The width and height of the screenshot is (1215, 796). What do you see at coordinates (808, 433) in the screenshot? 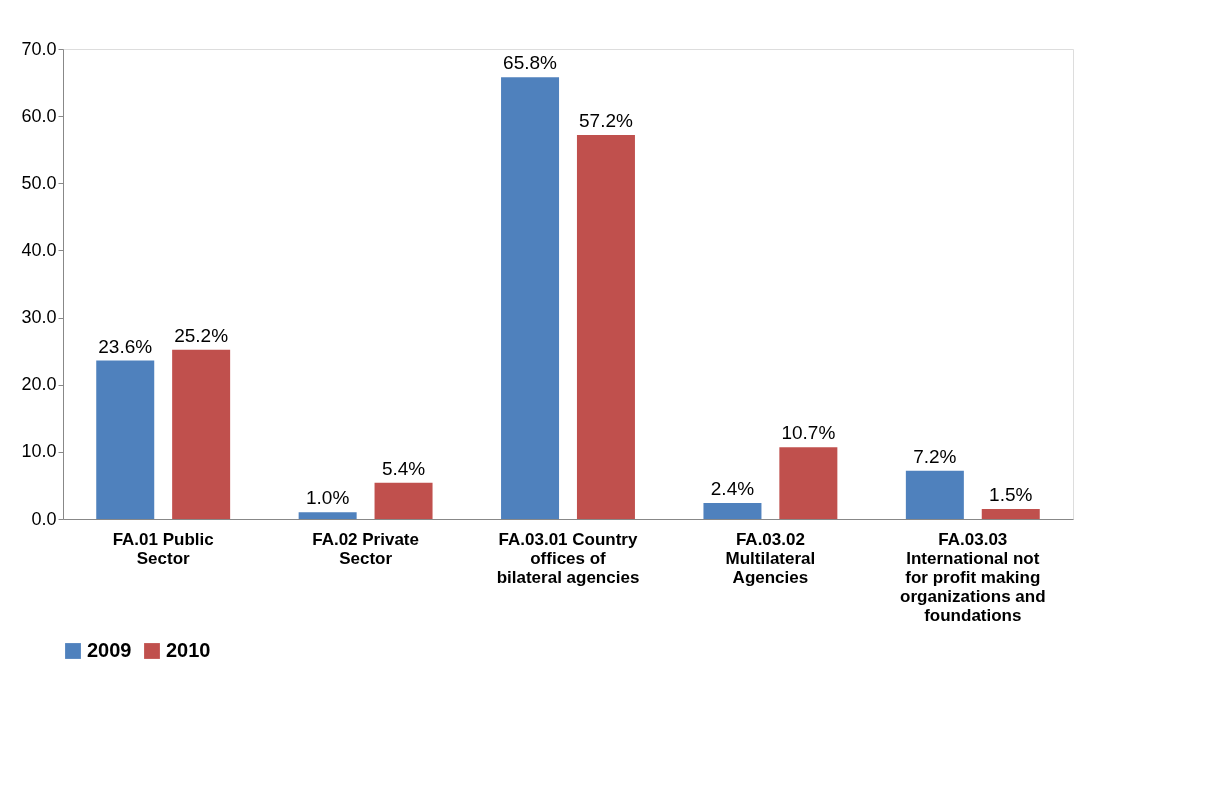
I see `data-label: 10.7%` at bounding box center [808, 433].